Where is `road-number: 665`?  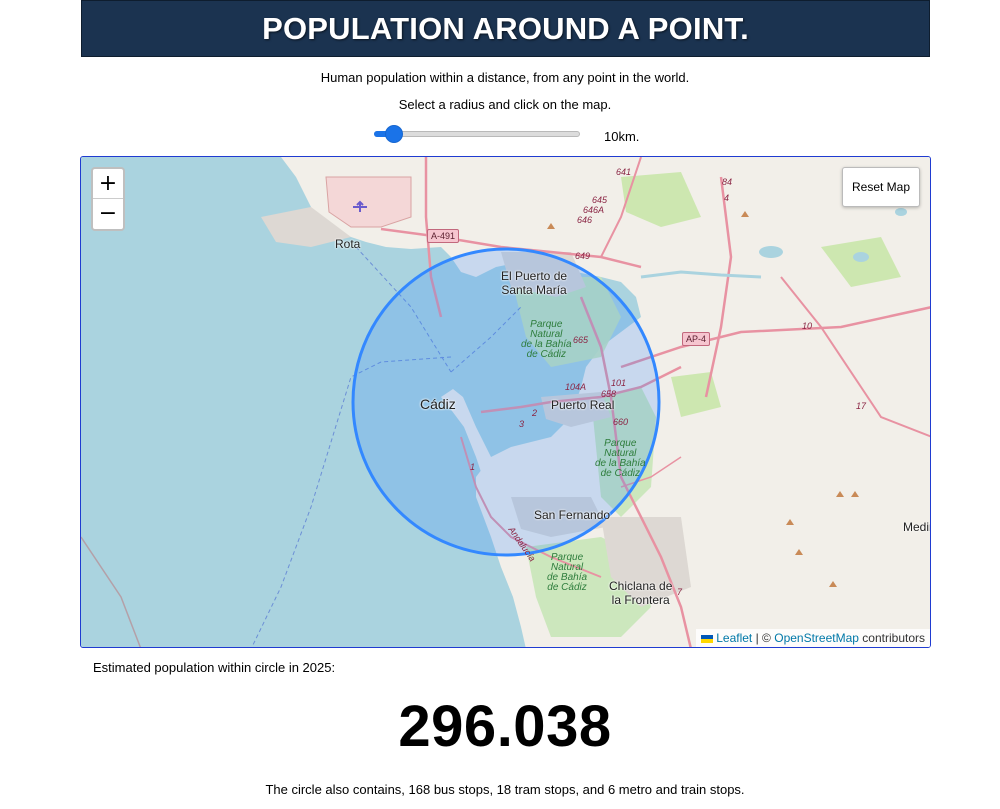 road-number: 665 is located at coordinates (581, 340).